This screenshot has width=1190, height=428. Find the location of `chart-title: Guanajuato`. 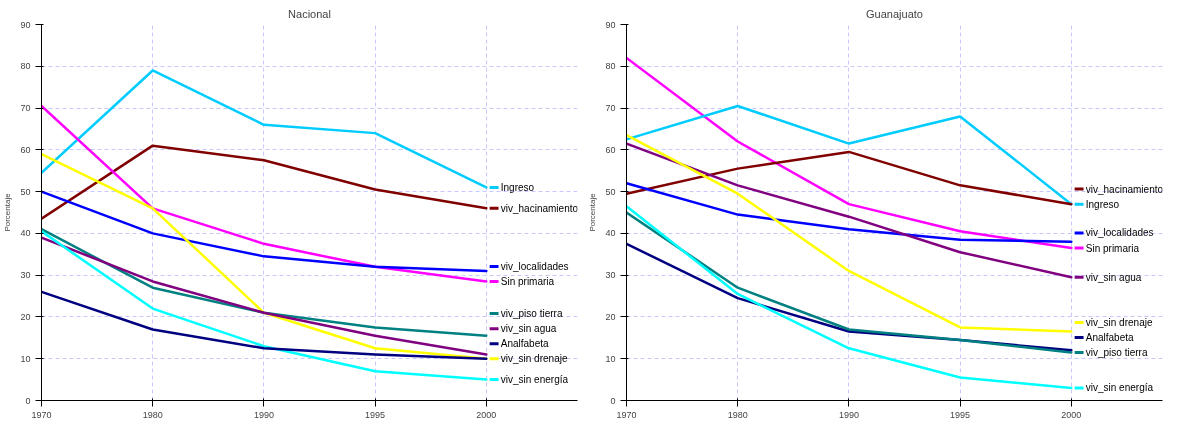

chart-title: Guanajuato is located at coordinates (894, 13).